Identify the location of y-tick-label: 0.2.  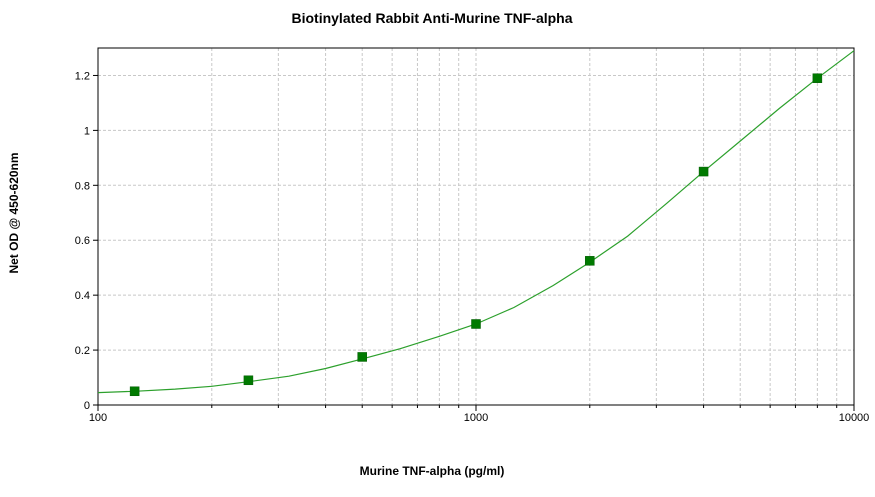
(82, 351).